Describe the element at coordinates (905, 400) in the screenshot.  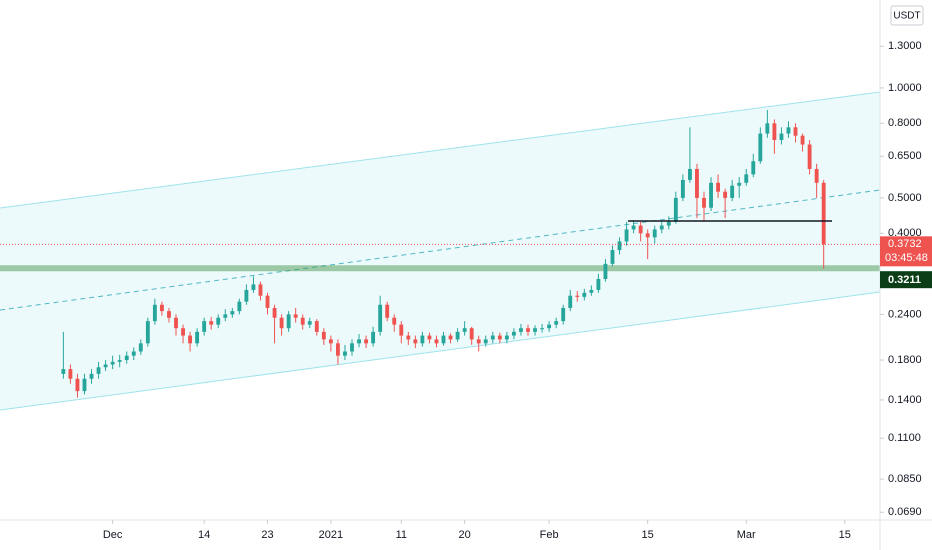
I see `y-tick-label: 0.1400` at that location.